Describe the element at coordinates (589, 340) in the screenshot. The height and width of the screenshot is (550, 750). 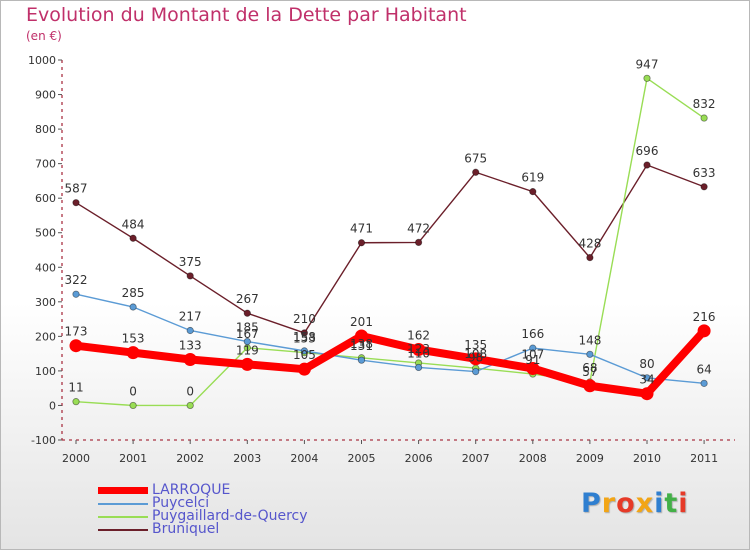
I see `data-label: 148` at that location.